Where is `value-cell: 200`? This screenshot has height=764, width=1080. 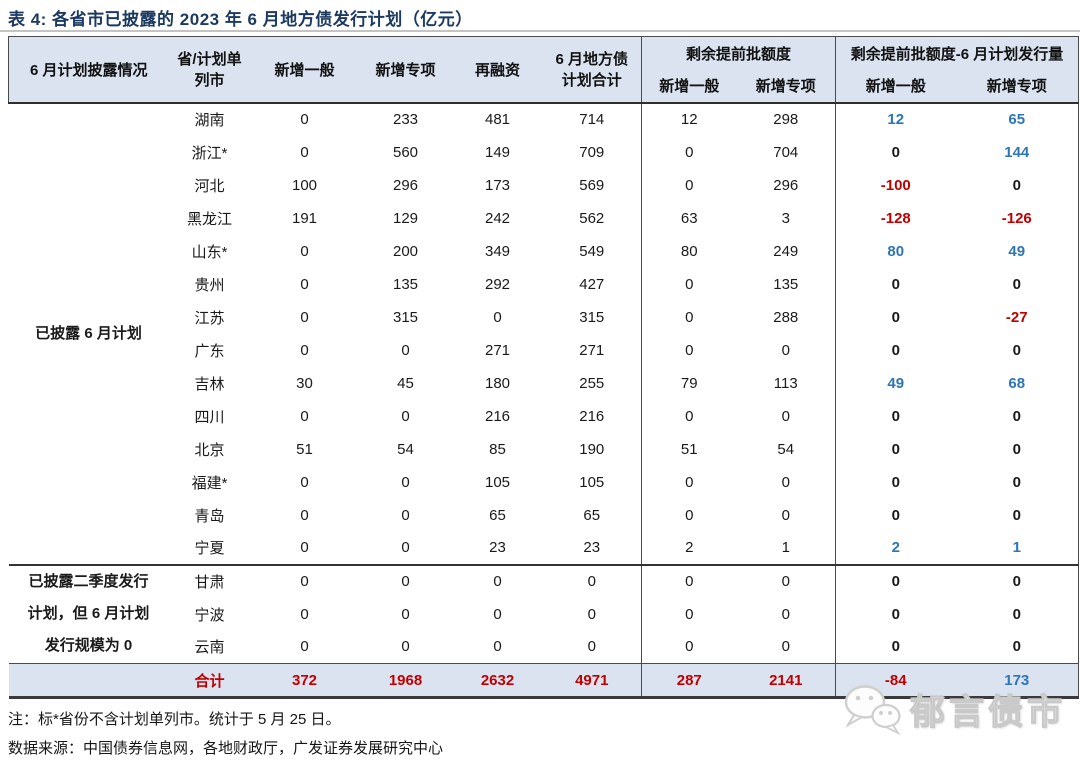
value-cell: 200 is located at coordinates (405, 251).